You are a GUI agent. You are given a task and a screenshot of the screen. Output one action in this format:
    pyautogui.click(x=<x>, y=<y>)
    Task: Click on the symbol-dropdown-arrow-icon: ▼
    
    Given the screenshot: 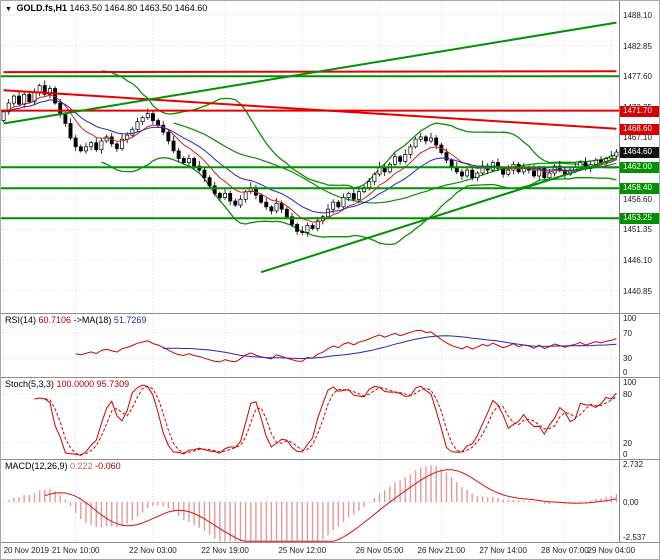 What is the action you would take?
    pyautogui.click(x=8, y=9)
    